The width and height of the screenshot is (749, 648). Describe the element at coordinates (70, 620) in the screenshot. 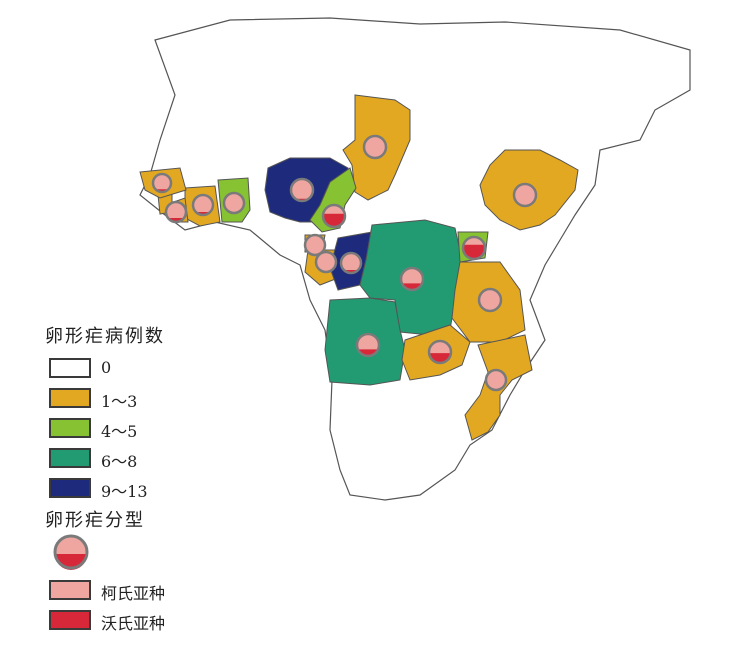

I see `legend-swatch-wallikeri-subspecies` at that location.